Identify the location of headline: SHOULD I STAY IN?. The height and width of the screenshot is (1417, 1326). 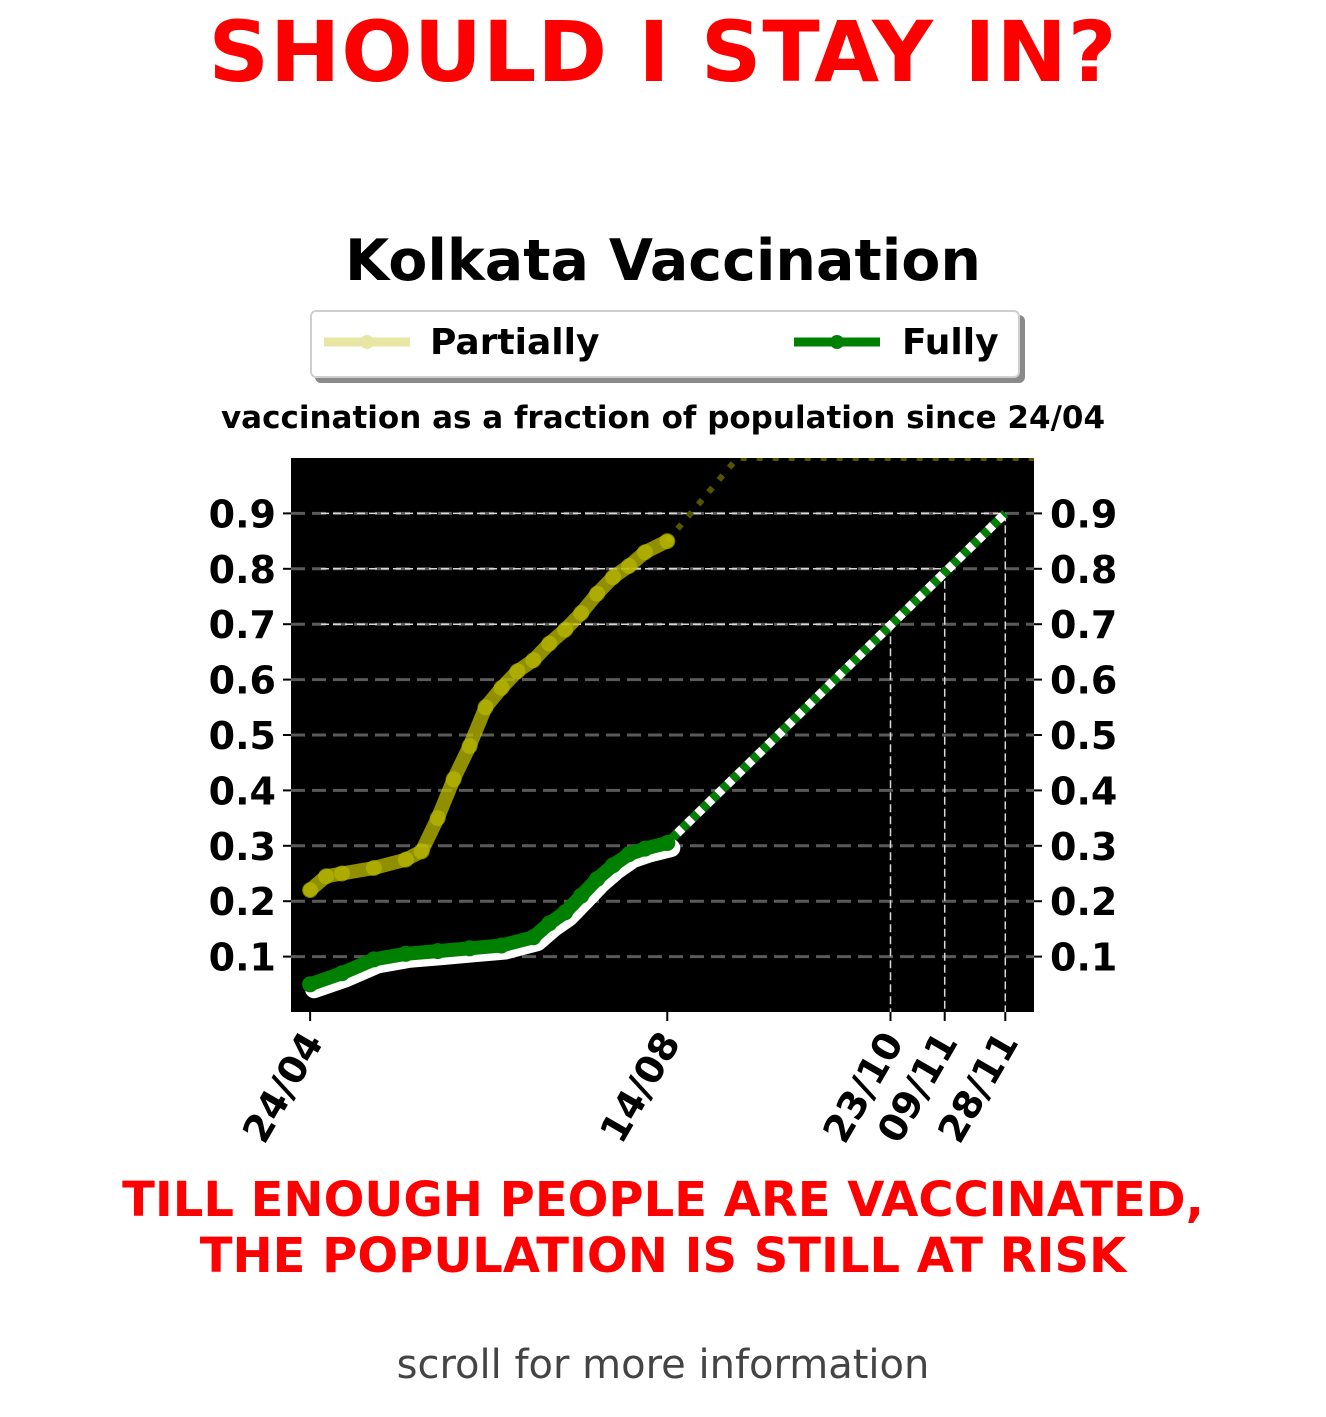
(663, 52).